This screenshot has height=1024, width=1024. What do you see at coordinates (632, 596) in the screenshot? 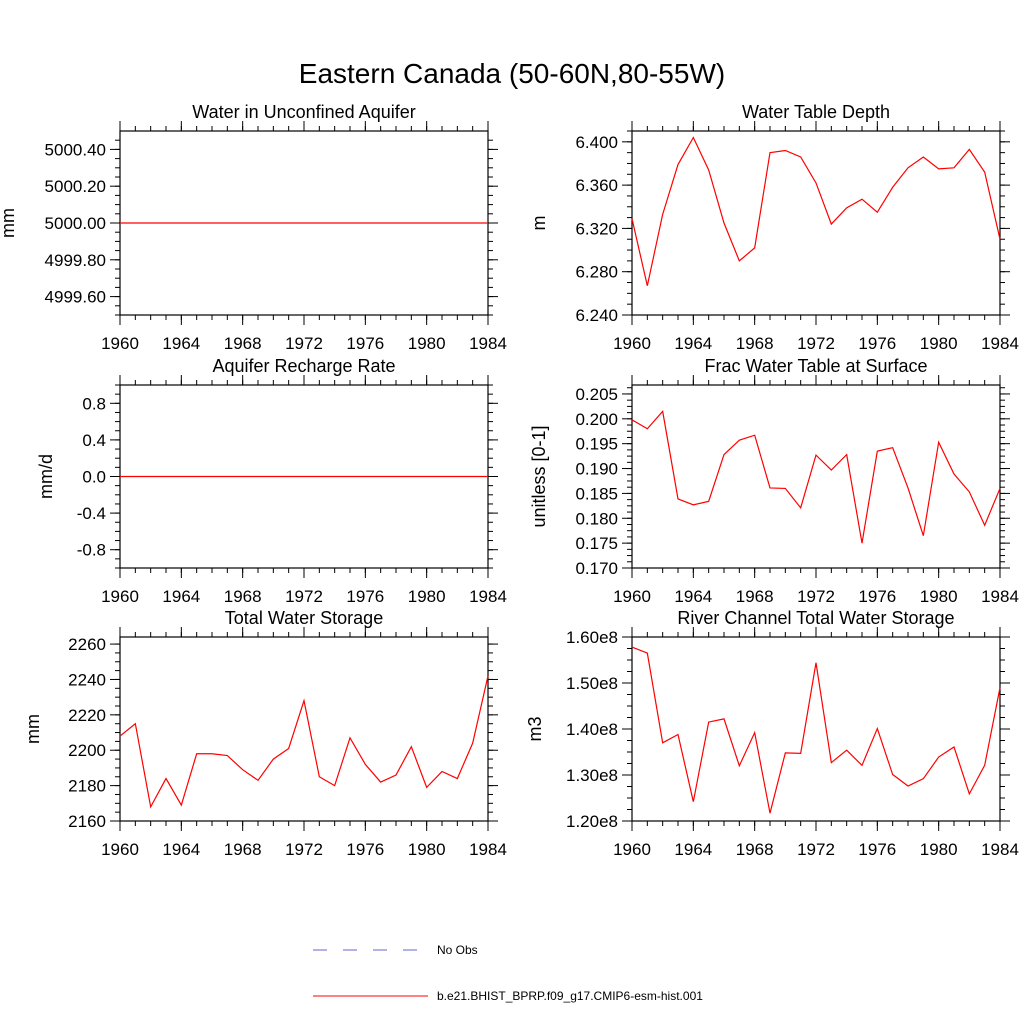
I see `x-tick-label-frac-water-table: 1960` at bounding box center [632, 596].